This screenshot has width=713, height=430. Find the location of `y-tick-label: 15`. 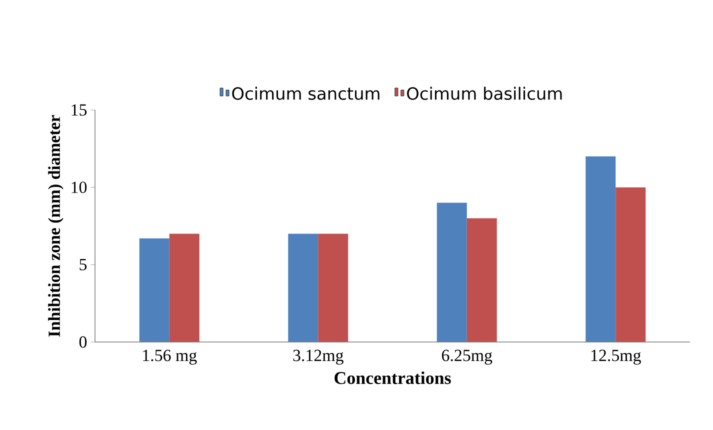

y-tick-label: 15 is located at coordinates (79, 110).